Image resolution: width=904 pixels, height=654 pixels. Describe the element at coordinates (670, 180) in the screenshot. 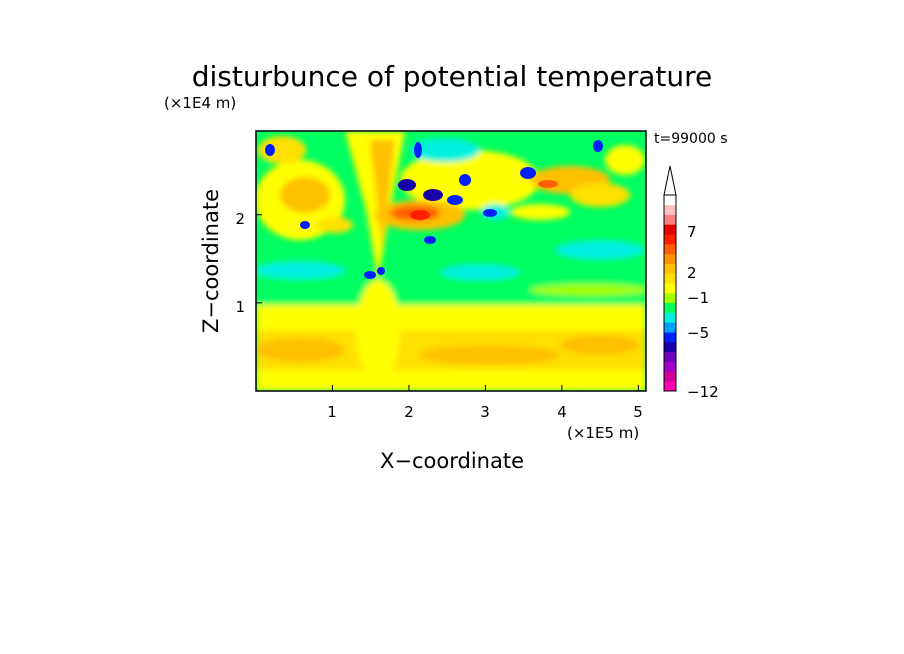

I see `colorbar-extend-arrow` at that location.